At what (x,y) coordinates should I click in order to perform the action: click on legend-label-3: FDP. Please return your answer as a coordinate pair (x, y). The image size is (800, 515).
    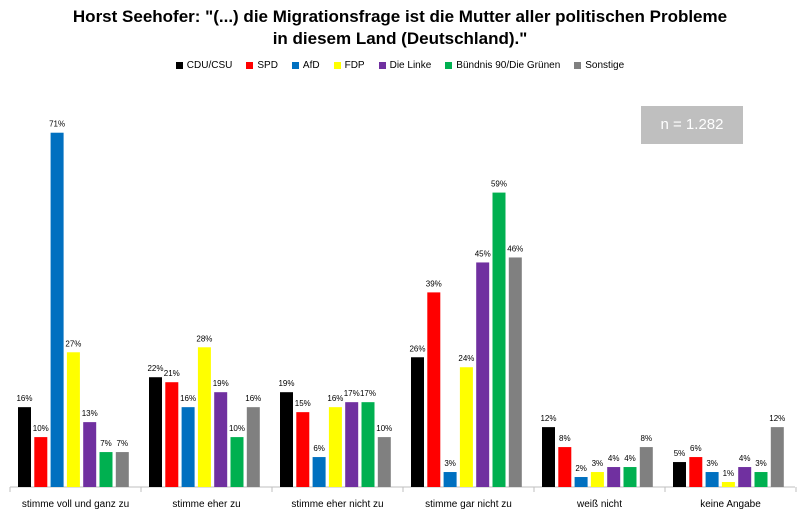
    Looking at the image, I should click on (354, 65).